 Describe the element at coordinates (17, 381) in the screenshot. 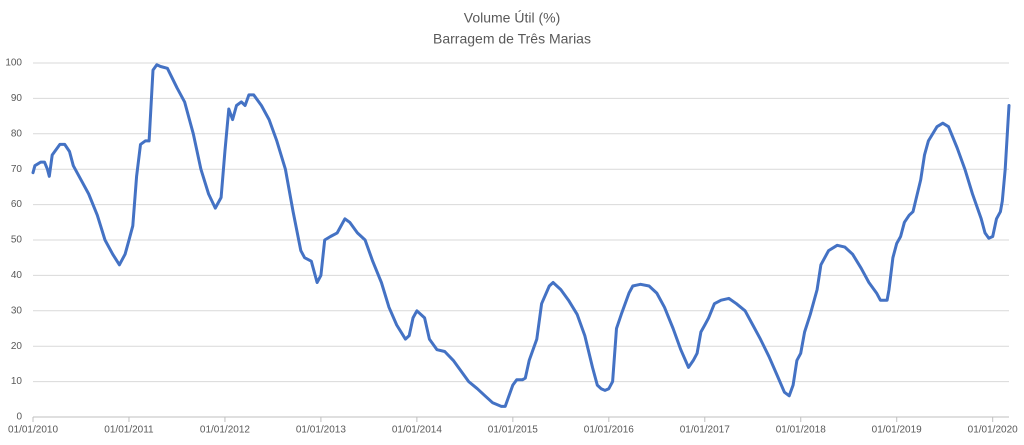

I see `y-tick-label: 10` at that location.